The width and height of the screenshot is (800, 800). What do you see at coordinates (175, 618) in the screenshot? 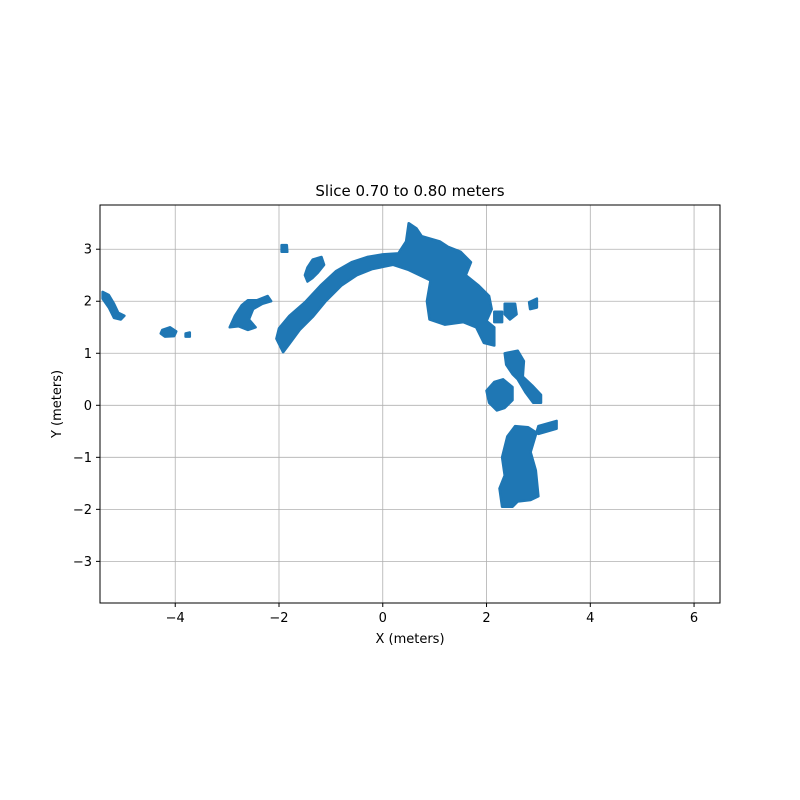
I see `x-tick-label: −4` at bounding box center [175, 618].